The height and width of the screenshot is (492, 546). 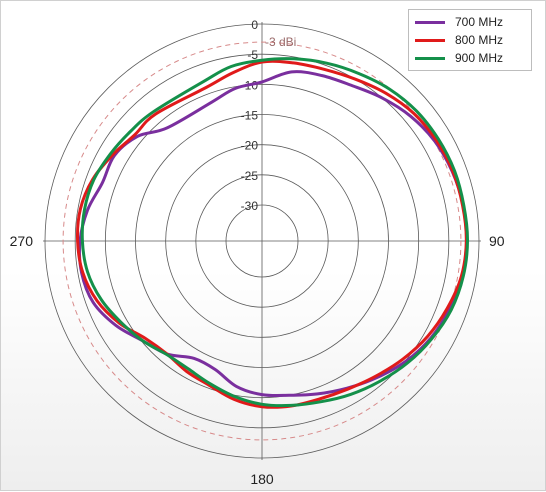 What do you see at coordinates (250, 176) in the screenshot?
I see `r-tick-label: -25` at bounding box center [250, 176].